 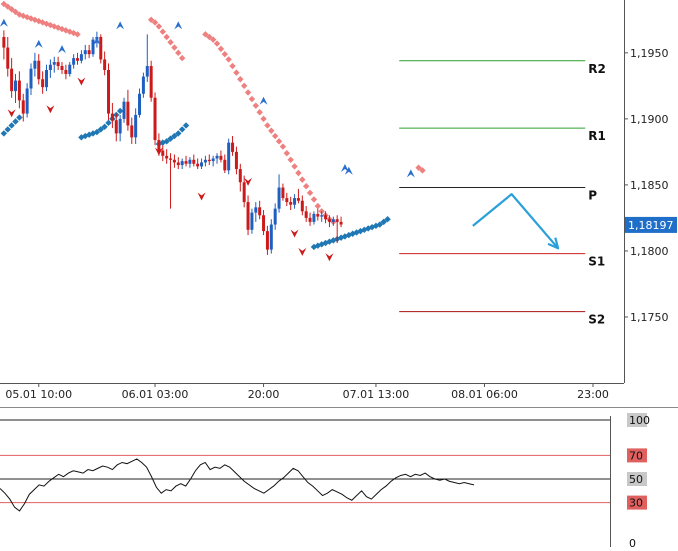 I want to click on price-tick-label: 1,1950, so click(x=649, y=53).